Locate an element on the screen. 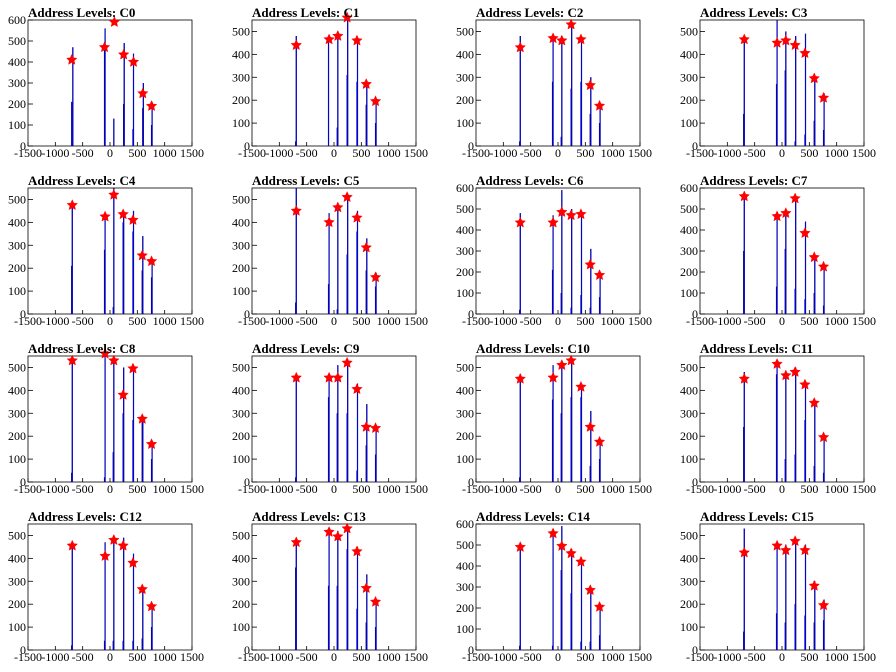 This screenshot has width=896, height=672. panel-title: Address Levels: C15 is located at coordinates (757, 516).